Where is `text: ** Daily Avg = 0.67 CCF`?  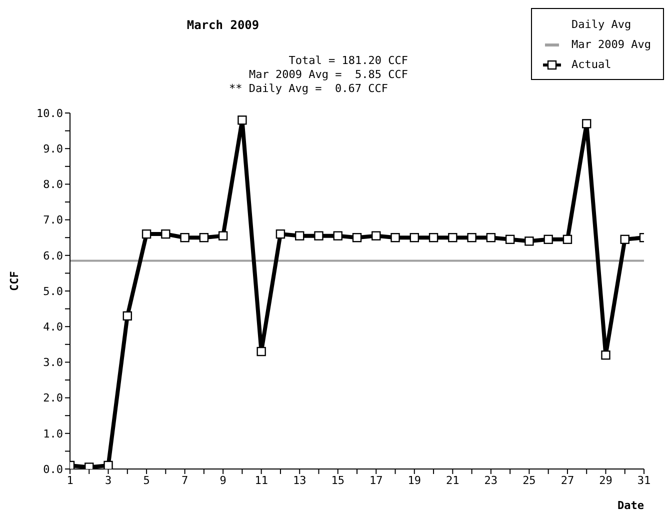
text: ** Daily Avg = 0.67 CCF is located at coordinates (308, 89).